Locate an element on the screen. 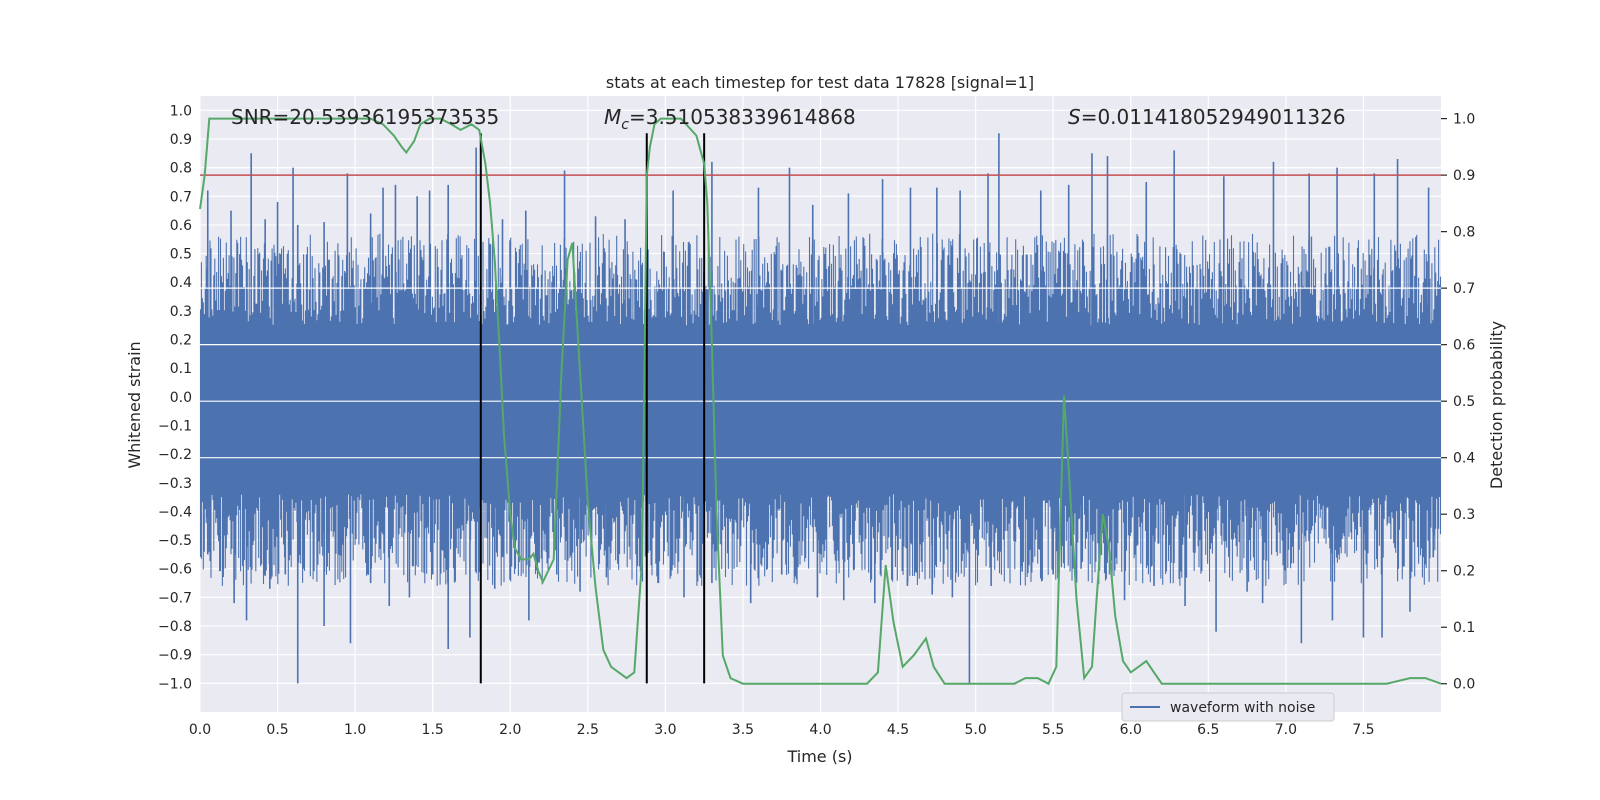 This screenshot has width=1600, height=800. y2-ticks: 1.0 0.9 0.8 0.7 0.6 0.5 0.4 0.3 0.2 0.1 0.0 is located at coordinates (1458, 402).